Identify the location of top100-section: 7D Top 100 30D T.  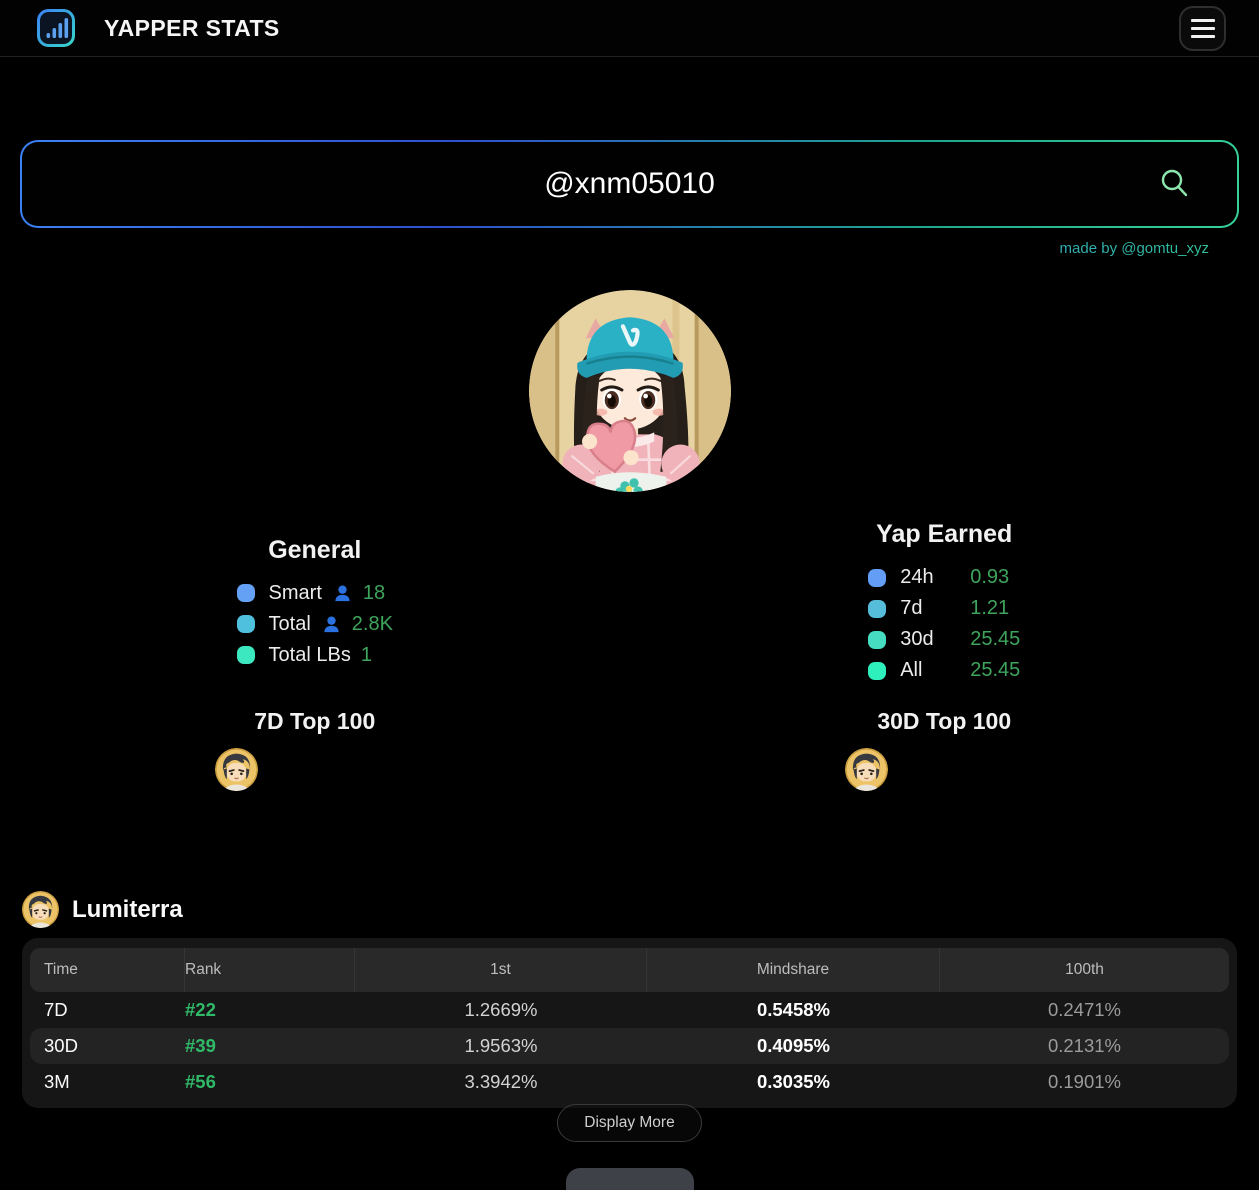
(629, 749).